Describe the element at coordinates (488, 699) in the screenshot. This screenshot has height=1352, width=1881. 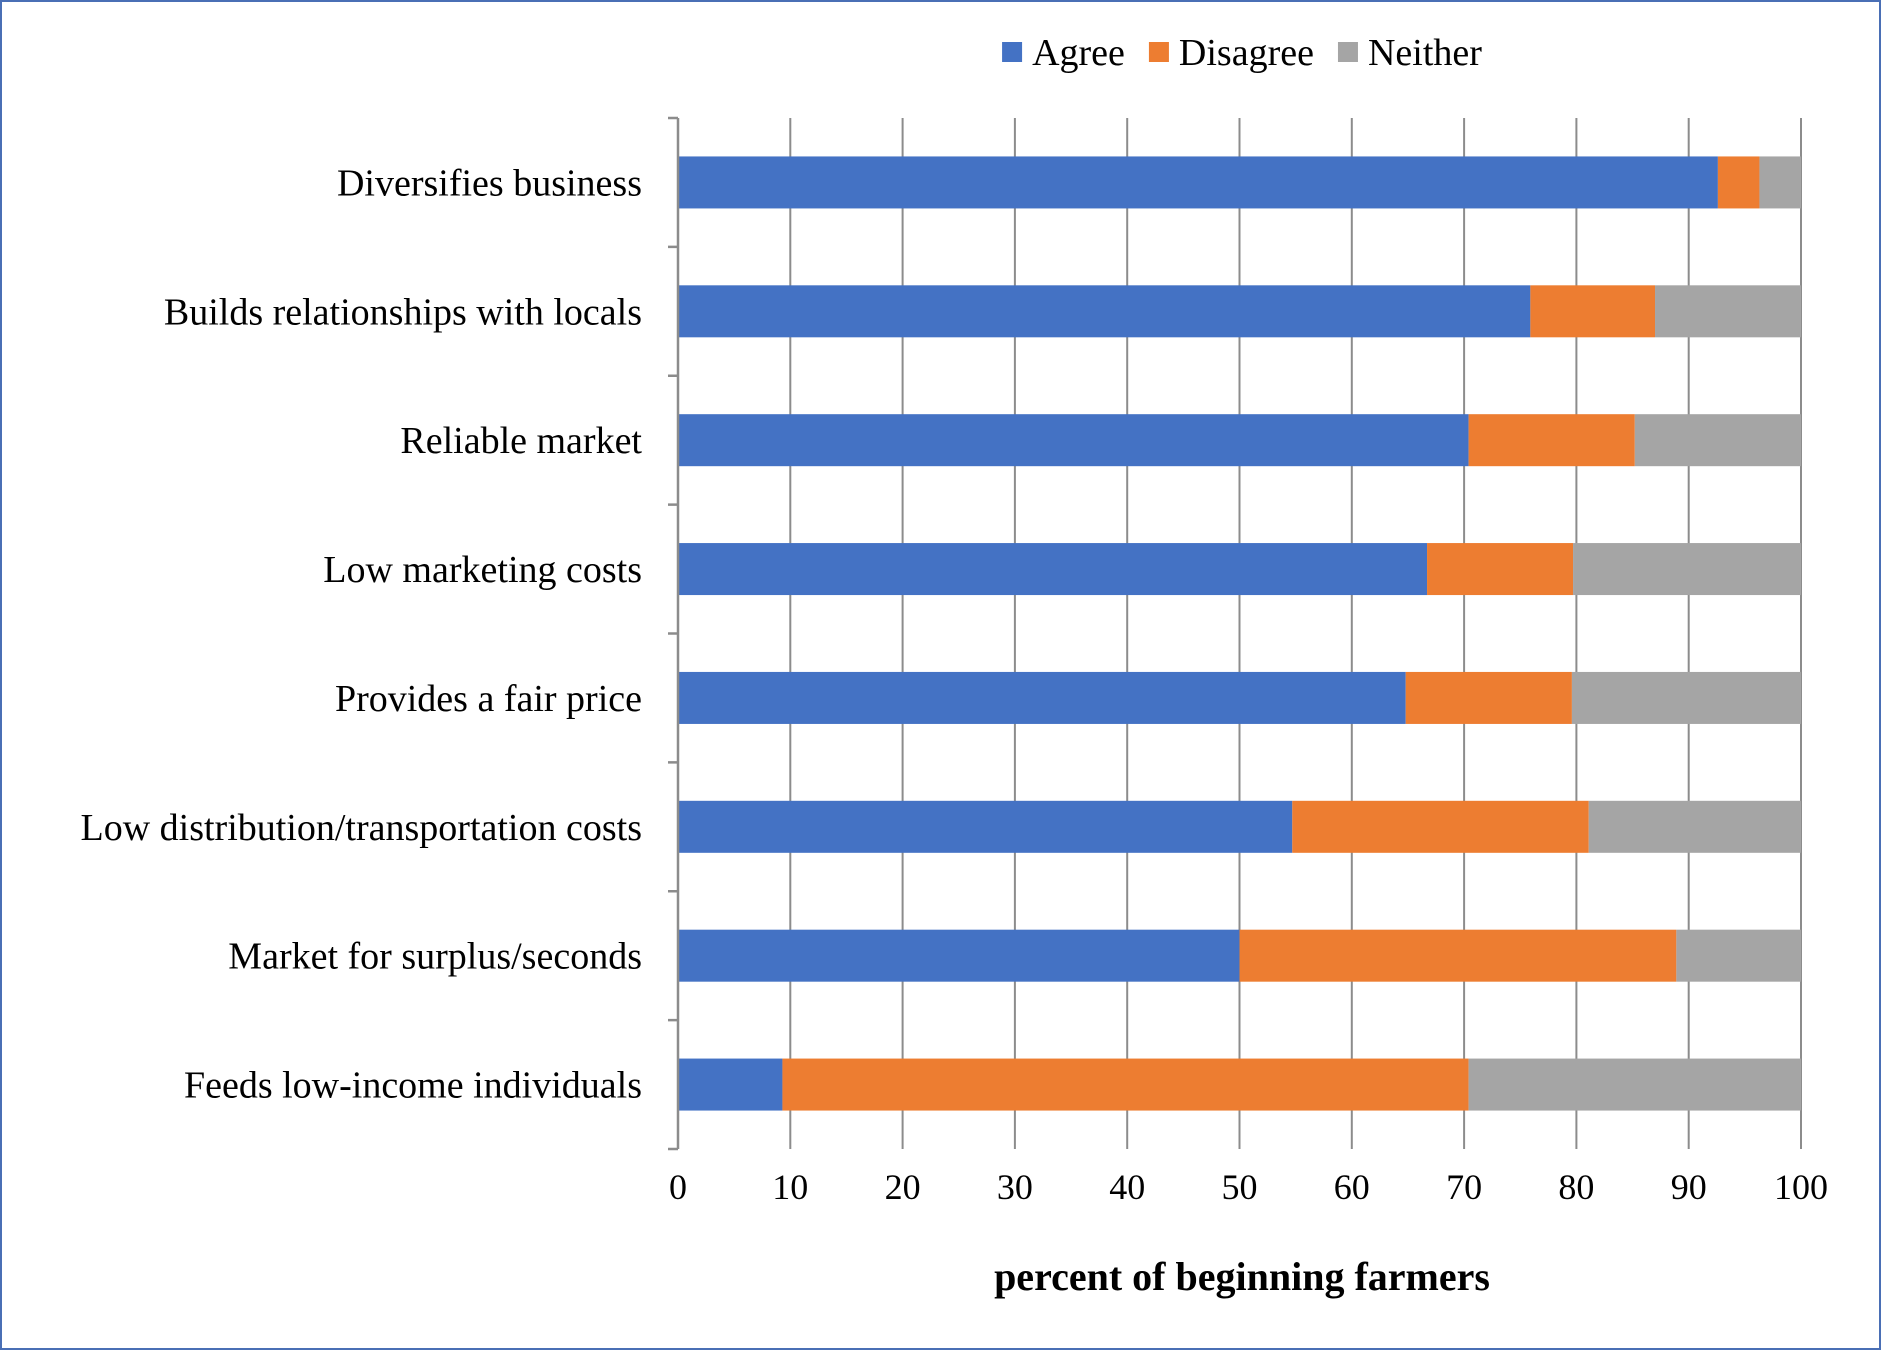
I see `category-label-4: Provides a fair price` at that location.